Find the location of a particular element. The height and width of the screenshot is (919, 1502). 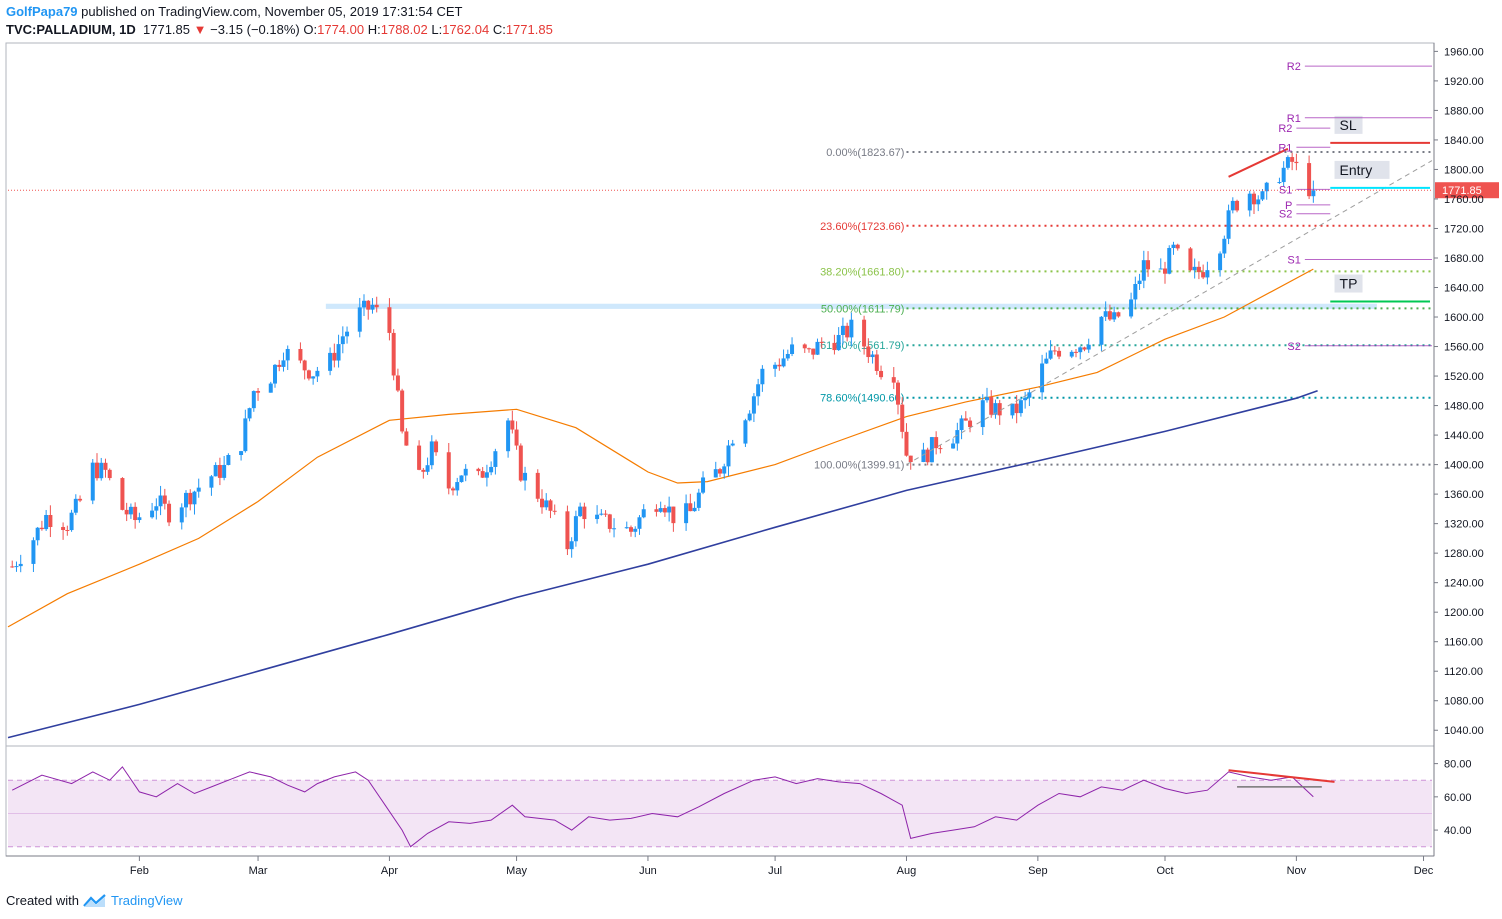

open-label: O: is located at coordinates (310, 29).